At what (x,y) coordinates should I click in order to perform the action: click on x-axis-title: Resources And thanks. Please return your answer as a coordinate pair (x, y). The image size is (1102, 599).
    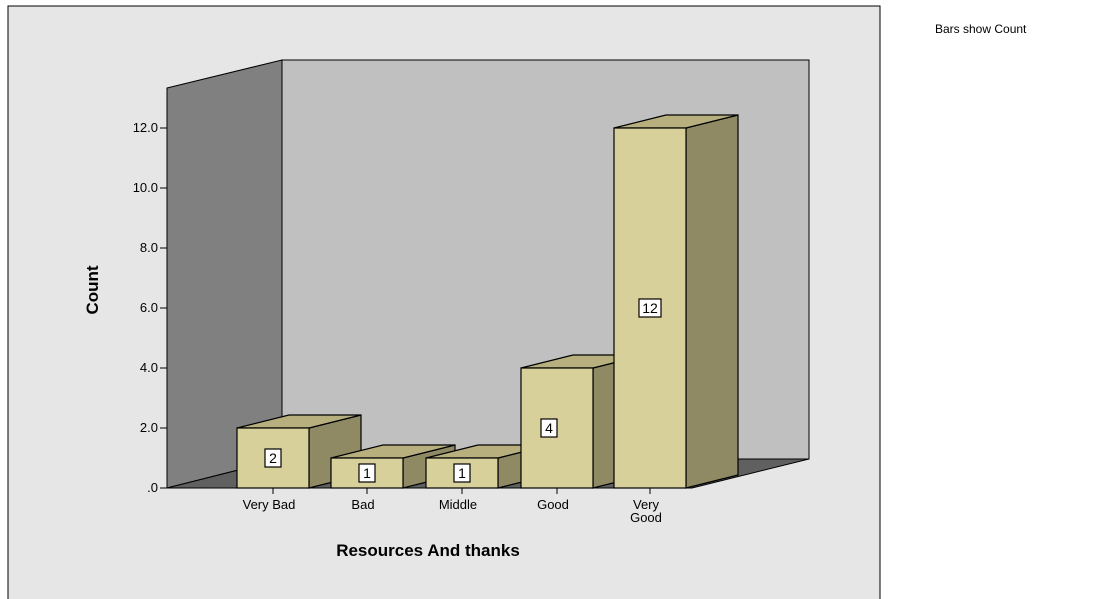
    Looking at the image, I should click on (428, 550).